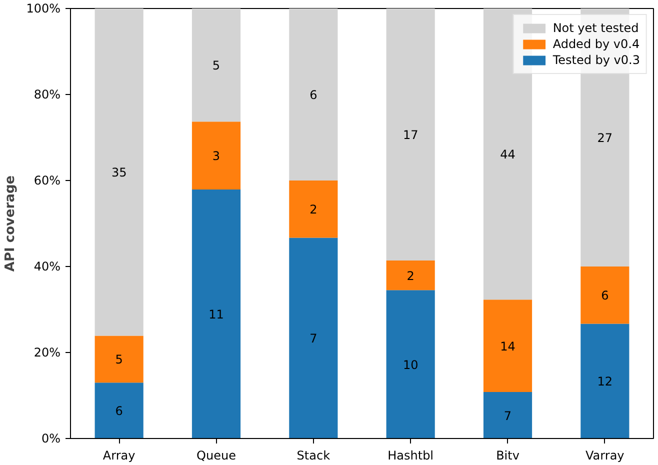  Describe the element at coordinates (47, 95) in the screenshot. I see `y-tick-label: 80%` at that location.